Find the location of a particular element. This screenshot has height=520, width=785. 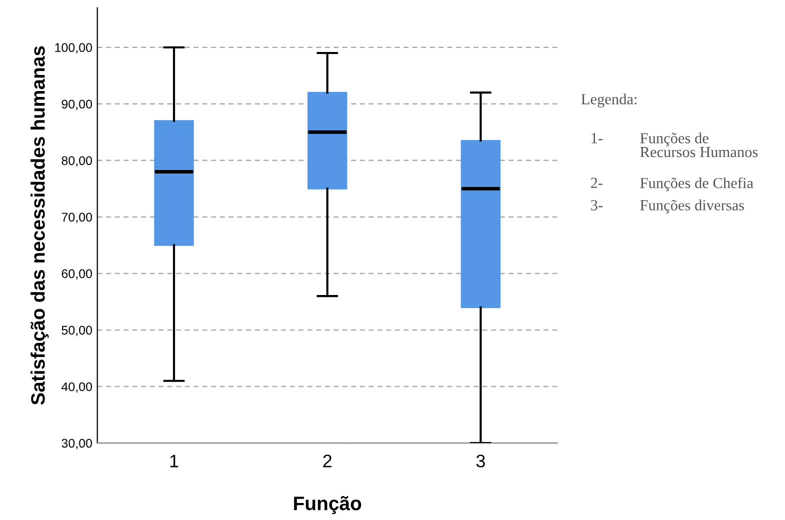

x-tick-label: 2 is located at coordinates (327, 461).